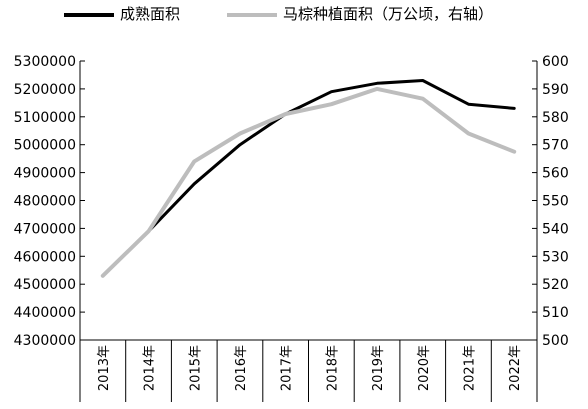 The width and height of the screenshot is (588, 409). What do you see at coordinates (555, 341) in the screenshot?
I see `right-tick-label: 500` at bounding box center [555, 341].